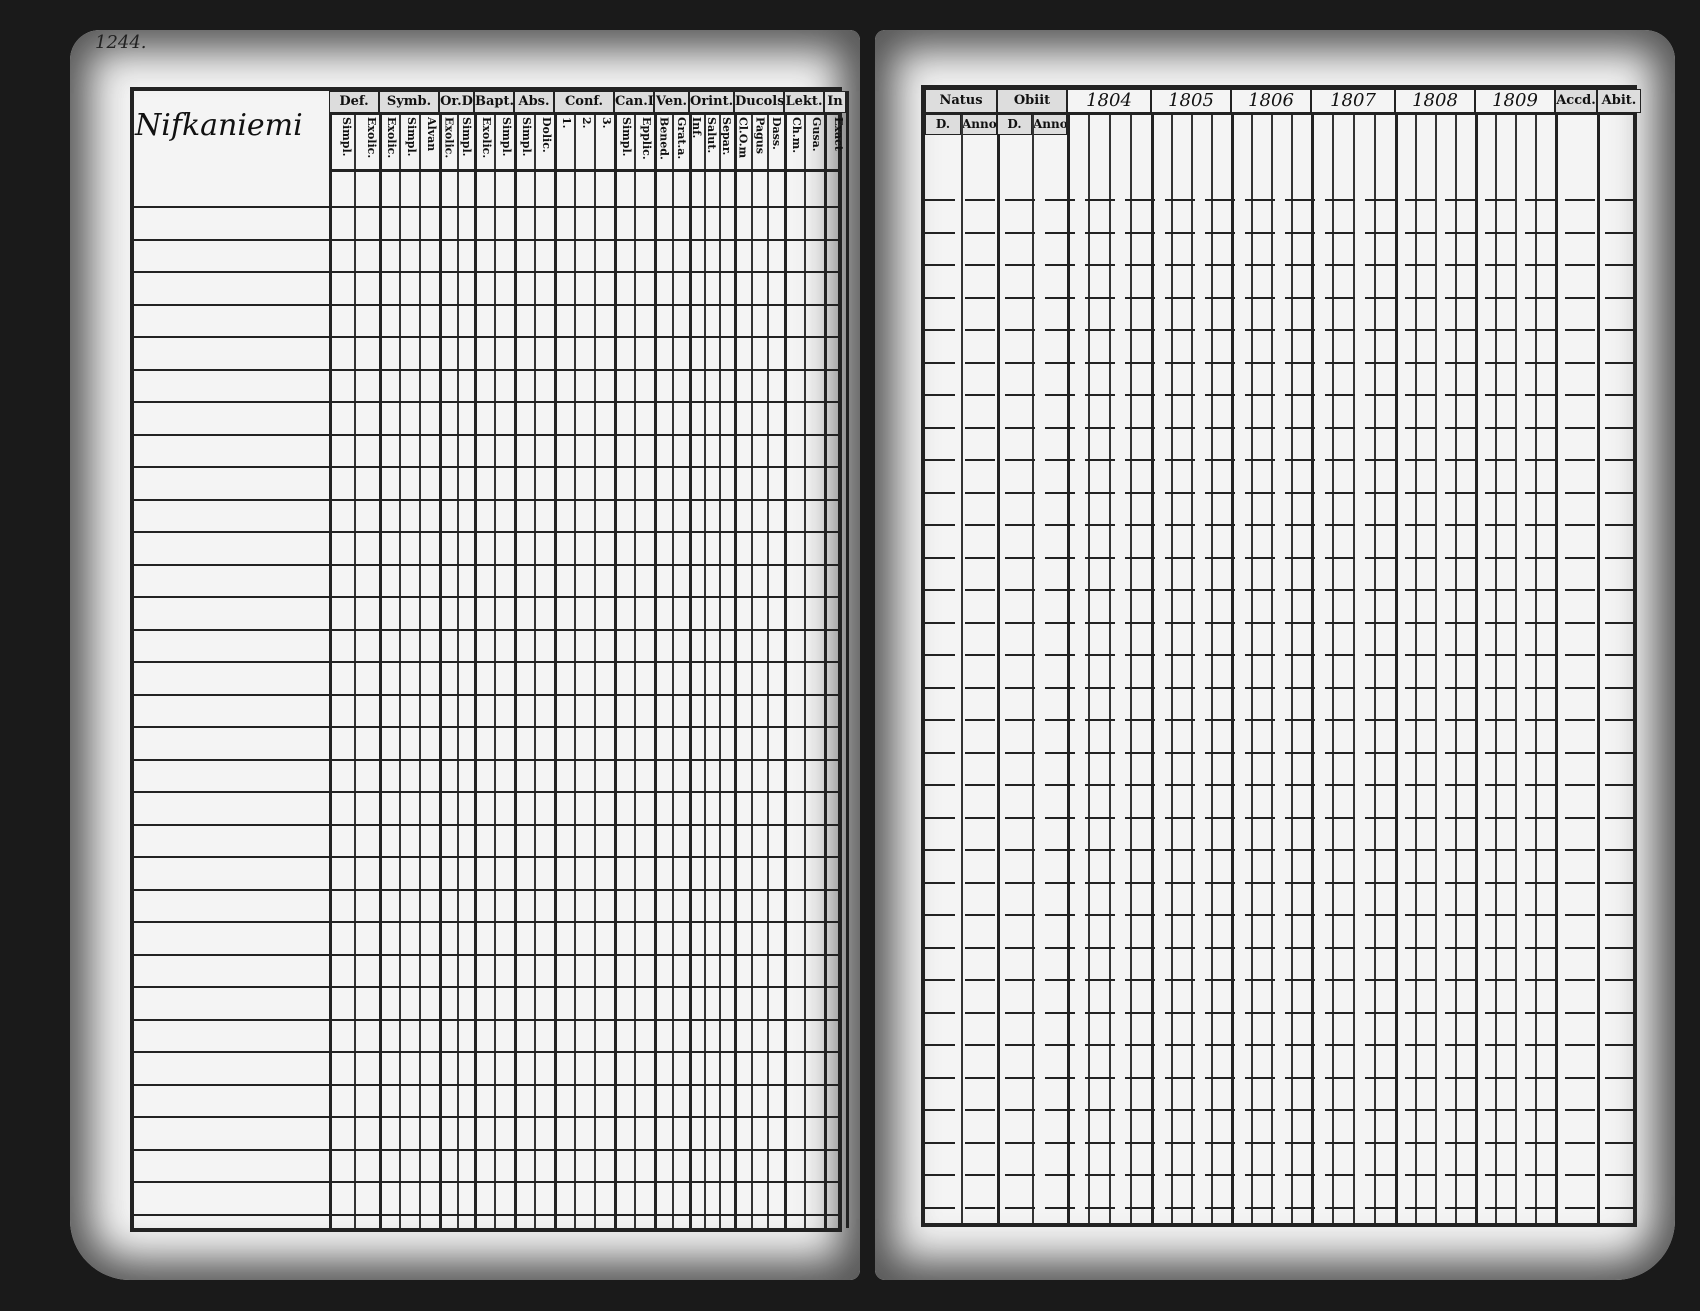  I want to click on column-subheader: D., so click(943, 124).